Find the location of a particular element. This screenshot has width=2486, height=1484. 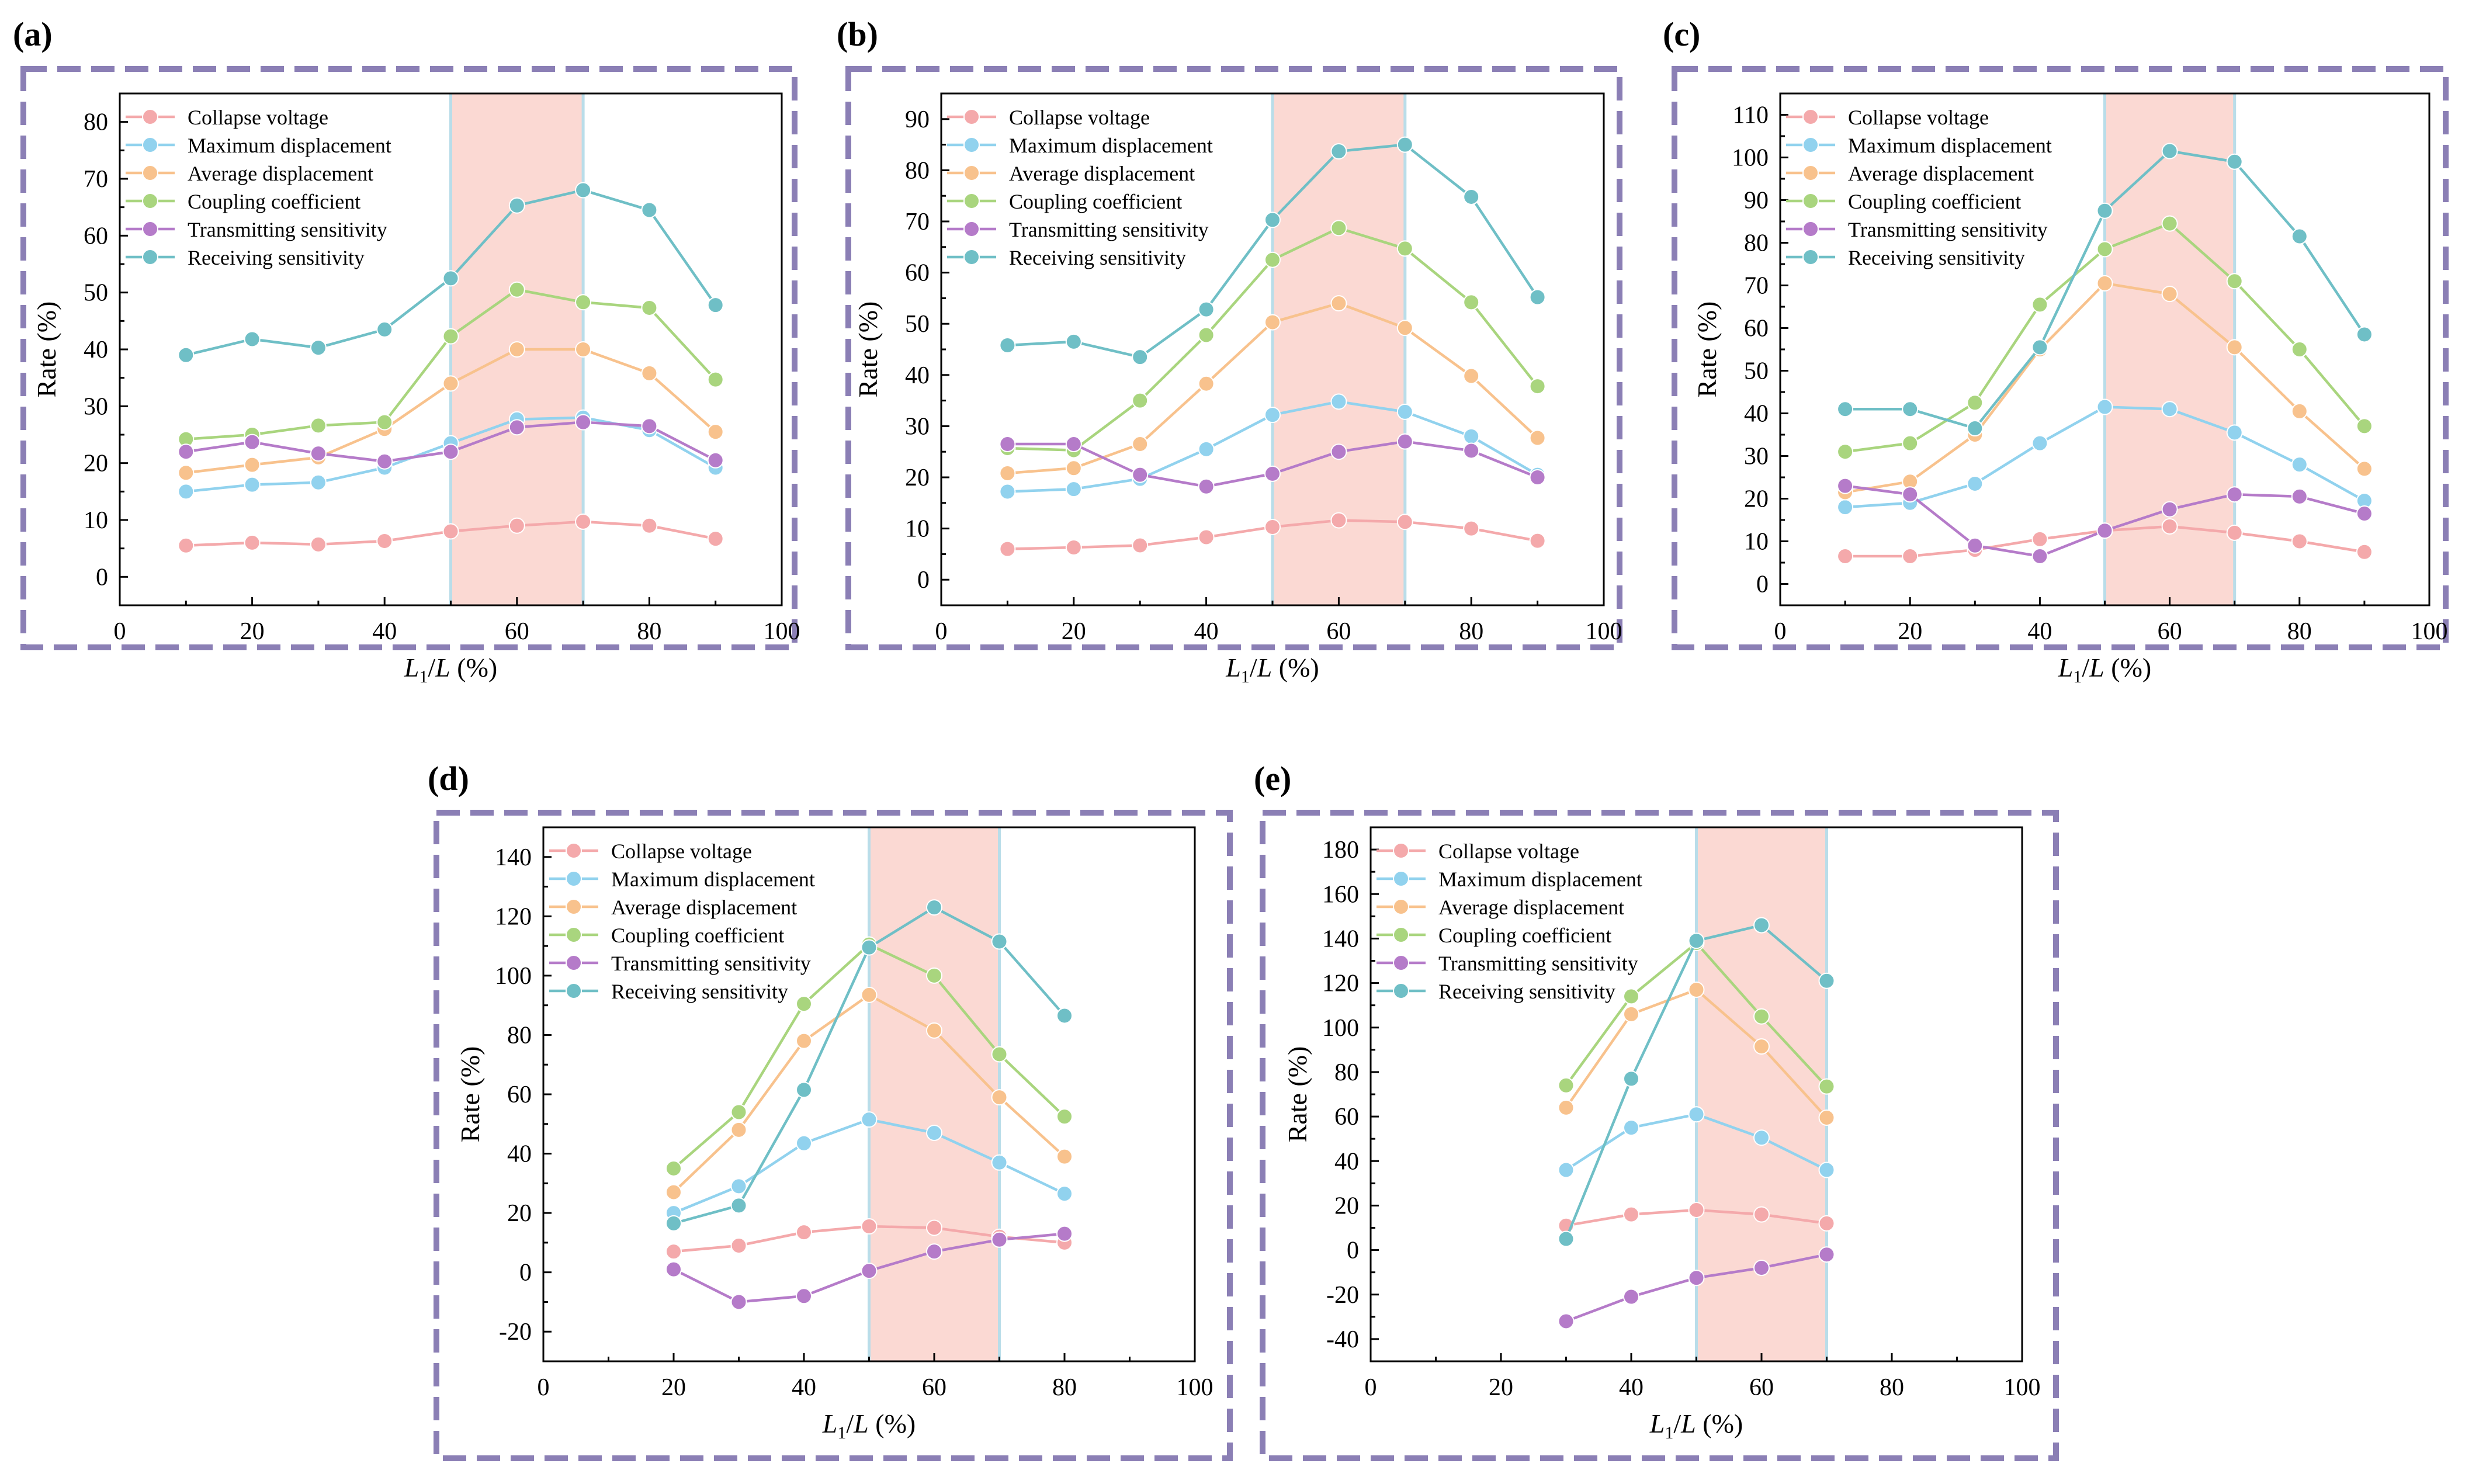

y-tick-label: 80 is located at coordinates (1346, 1072).